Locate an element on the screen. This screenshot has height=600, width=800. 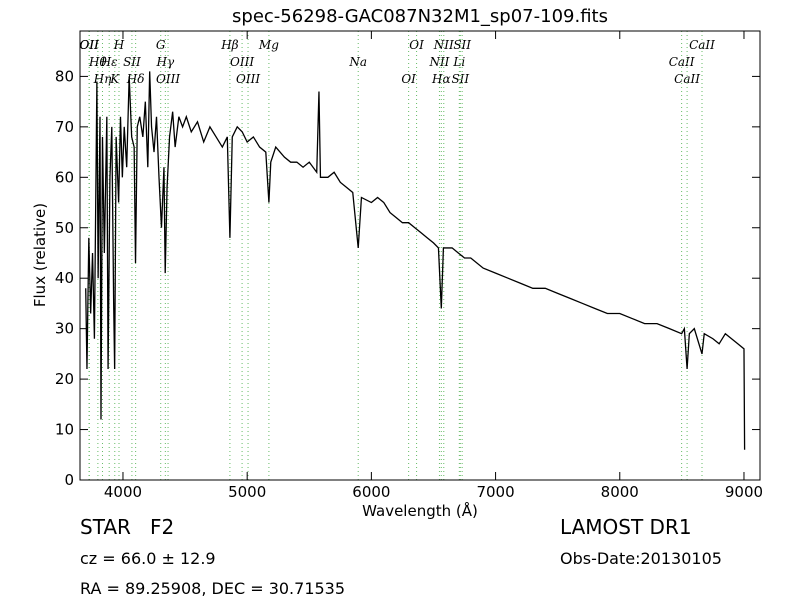
chart-title: spec-56298-GAC087N32M1_sp07-109.fits is located at coordinates (420, 16).